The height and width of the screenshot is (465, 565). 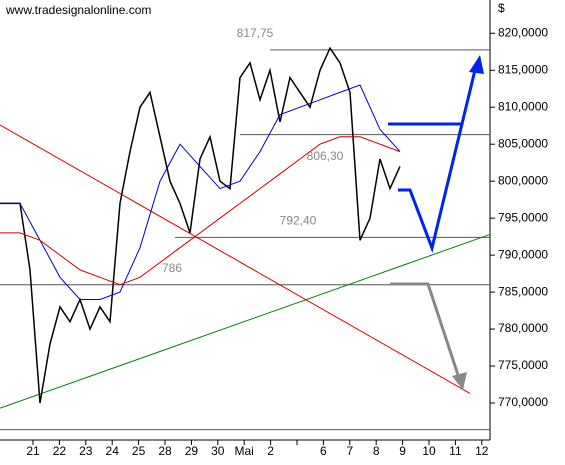 I want to click on annotations, so click(x=436, y=222).